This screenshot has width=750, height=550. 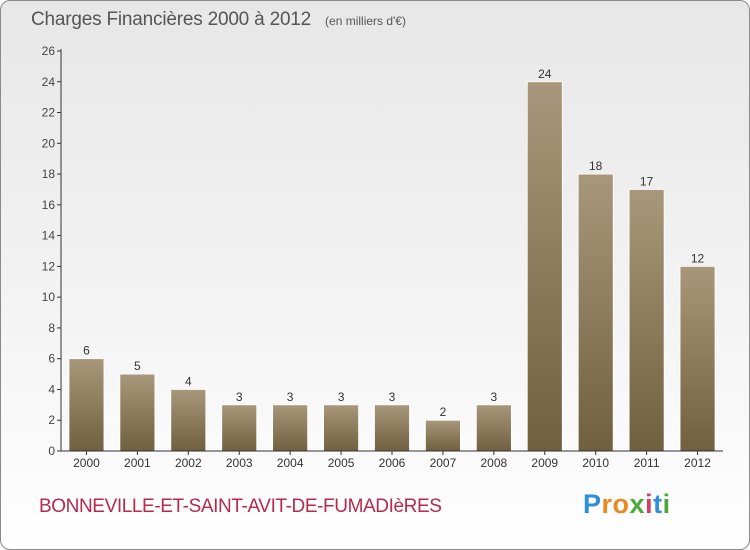 What do you see at coordinates (49, 82) in the screenshot?
I see `y-tick-label: 24` at bounding box center [49, 82].